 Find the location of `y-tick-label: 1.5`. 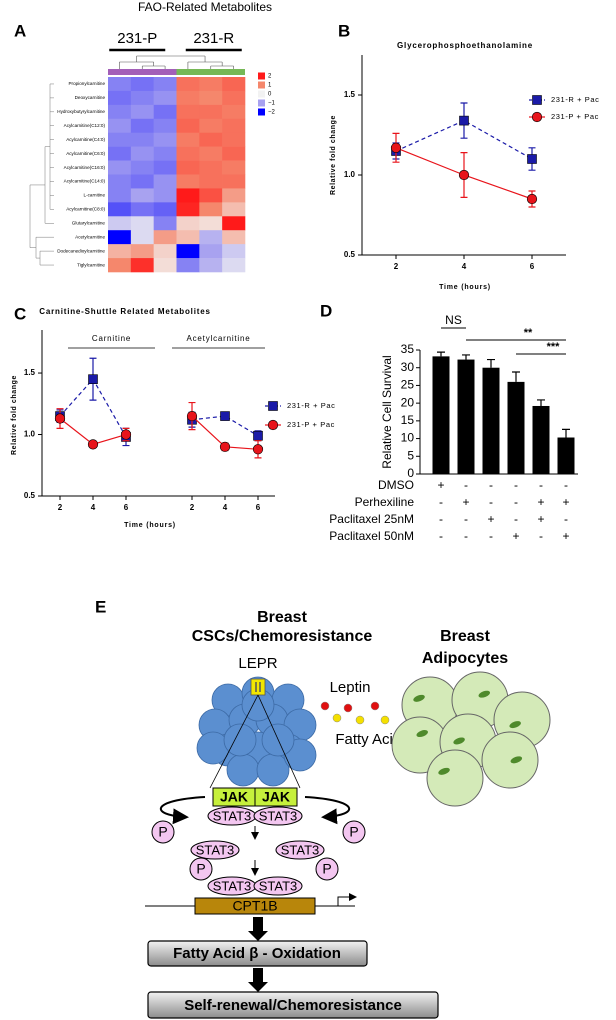

y-tick-label: 1.5 is located at coordinates (350, 94).